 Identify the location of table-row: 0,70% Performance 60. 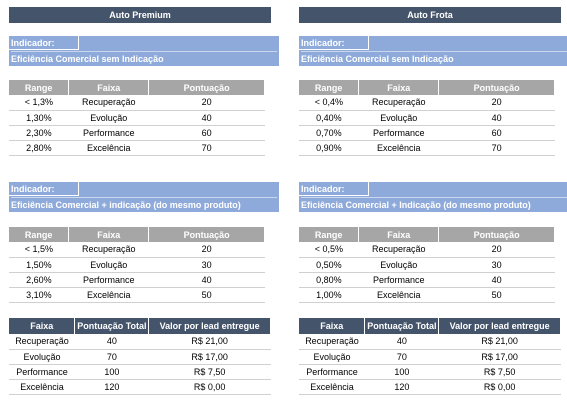
(427, 133).